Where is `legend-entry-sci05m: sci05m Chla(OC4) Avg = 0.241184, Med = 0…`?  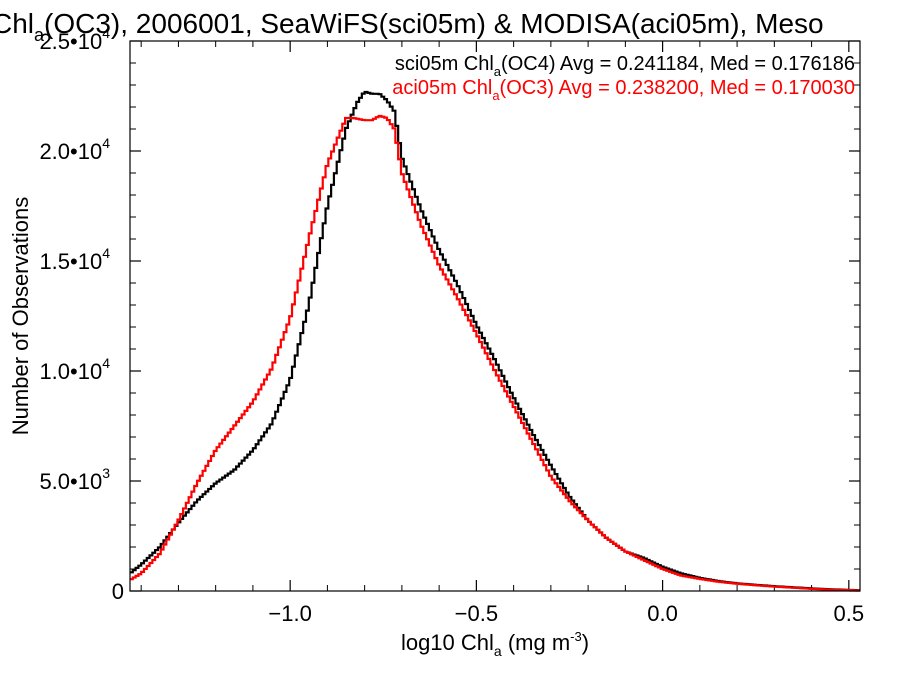
legend-entry-sci05m: sci05m Chla(OC4) Avg = 0.241184, Med = 0… is located at coordinates (625, 66).